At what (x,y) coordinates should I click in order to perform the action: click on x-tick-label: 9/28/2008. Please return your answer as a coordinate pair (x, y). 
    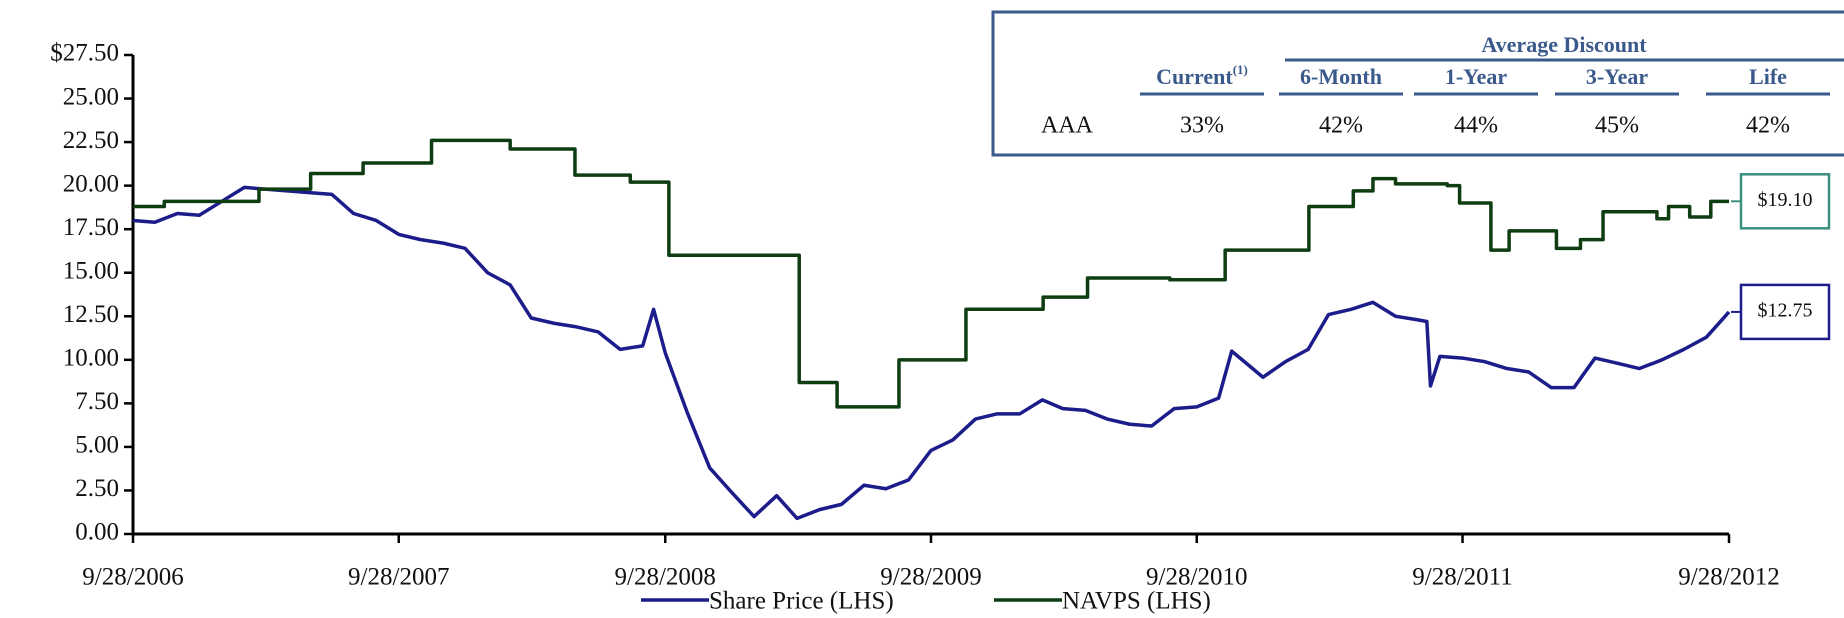
    Looking at the image, I should click on (665, 577).